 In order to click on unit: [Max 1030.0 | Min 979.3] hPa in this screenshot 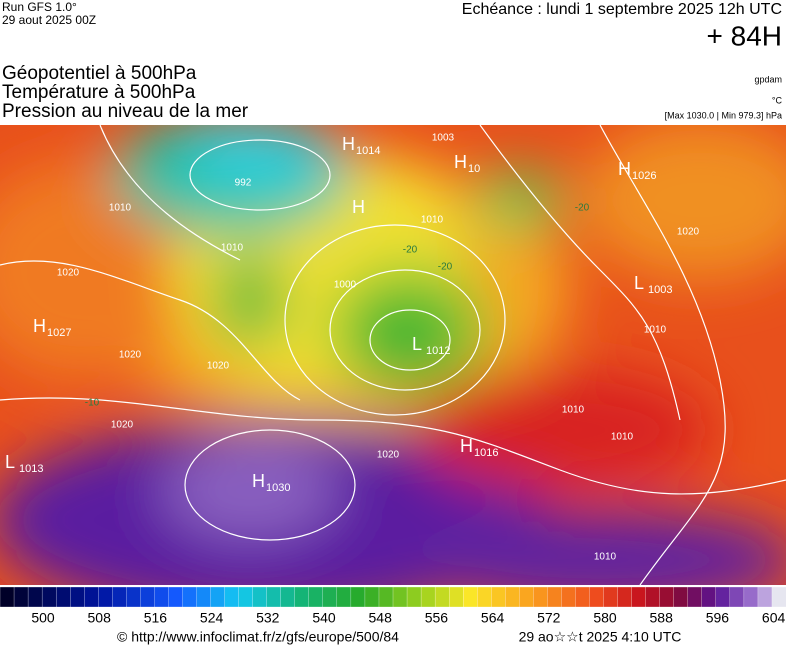, I will do `click(723, 115)`.